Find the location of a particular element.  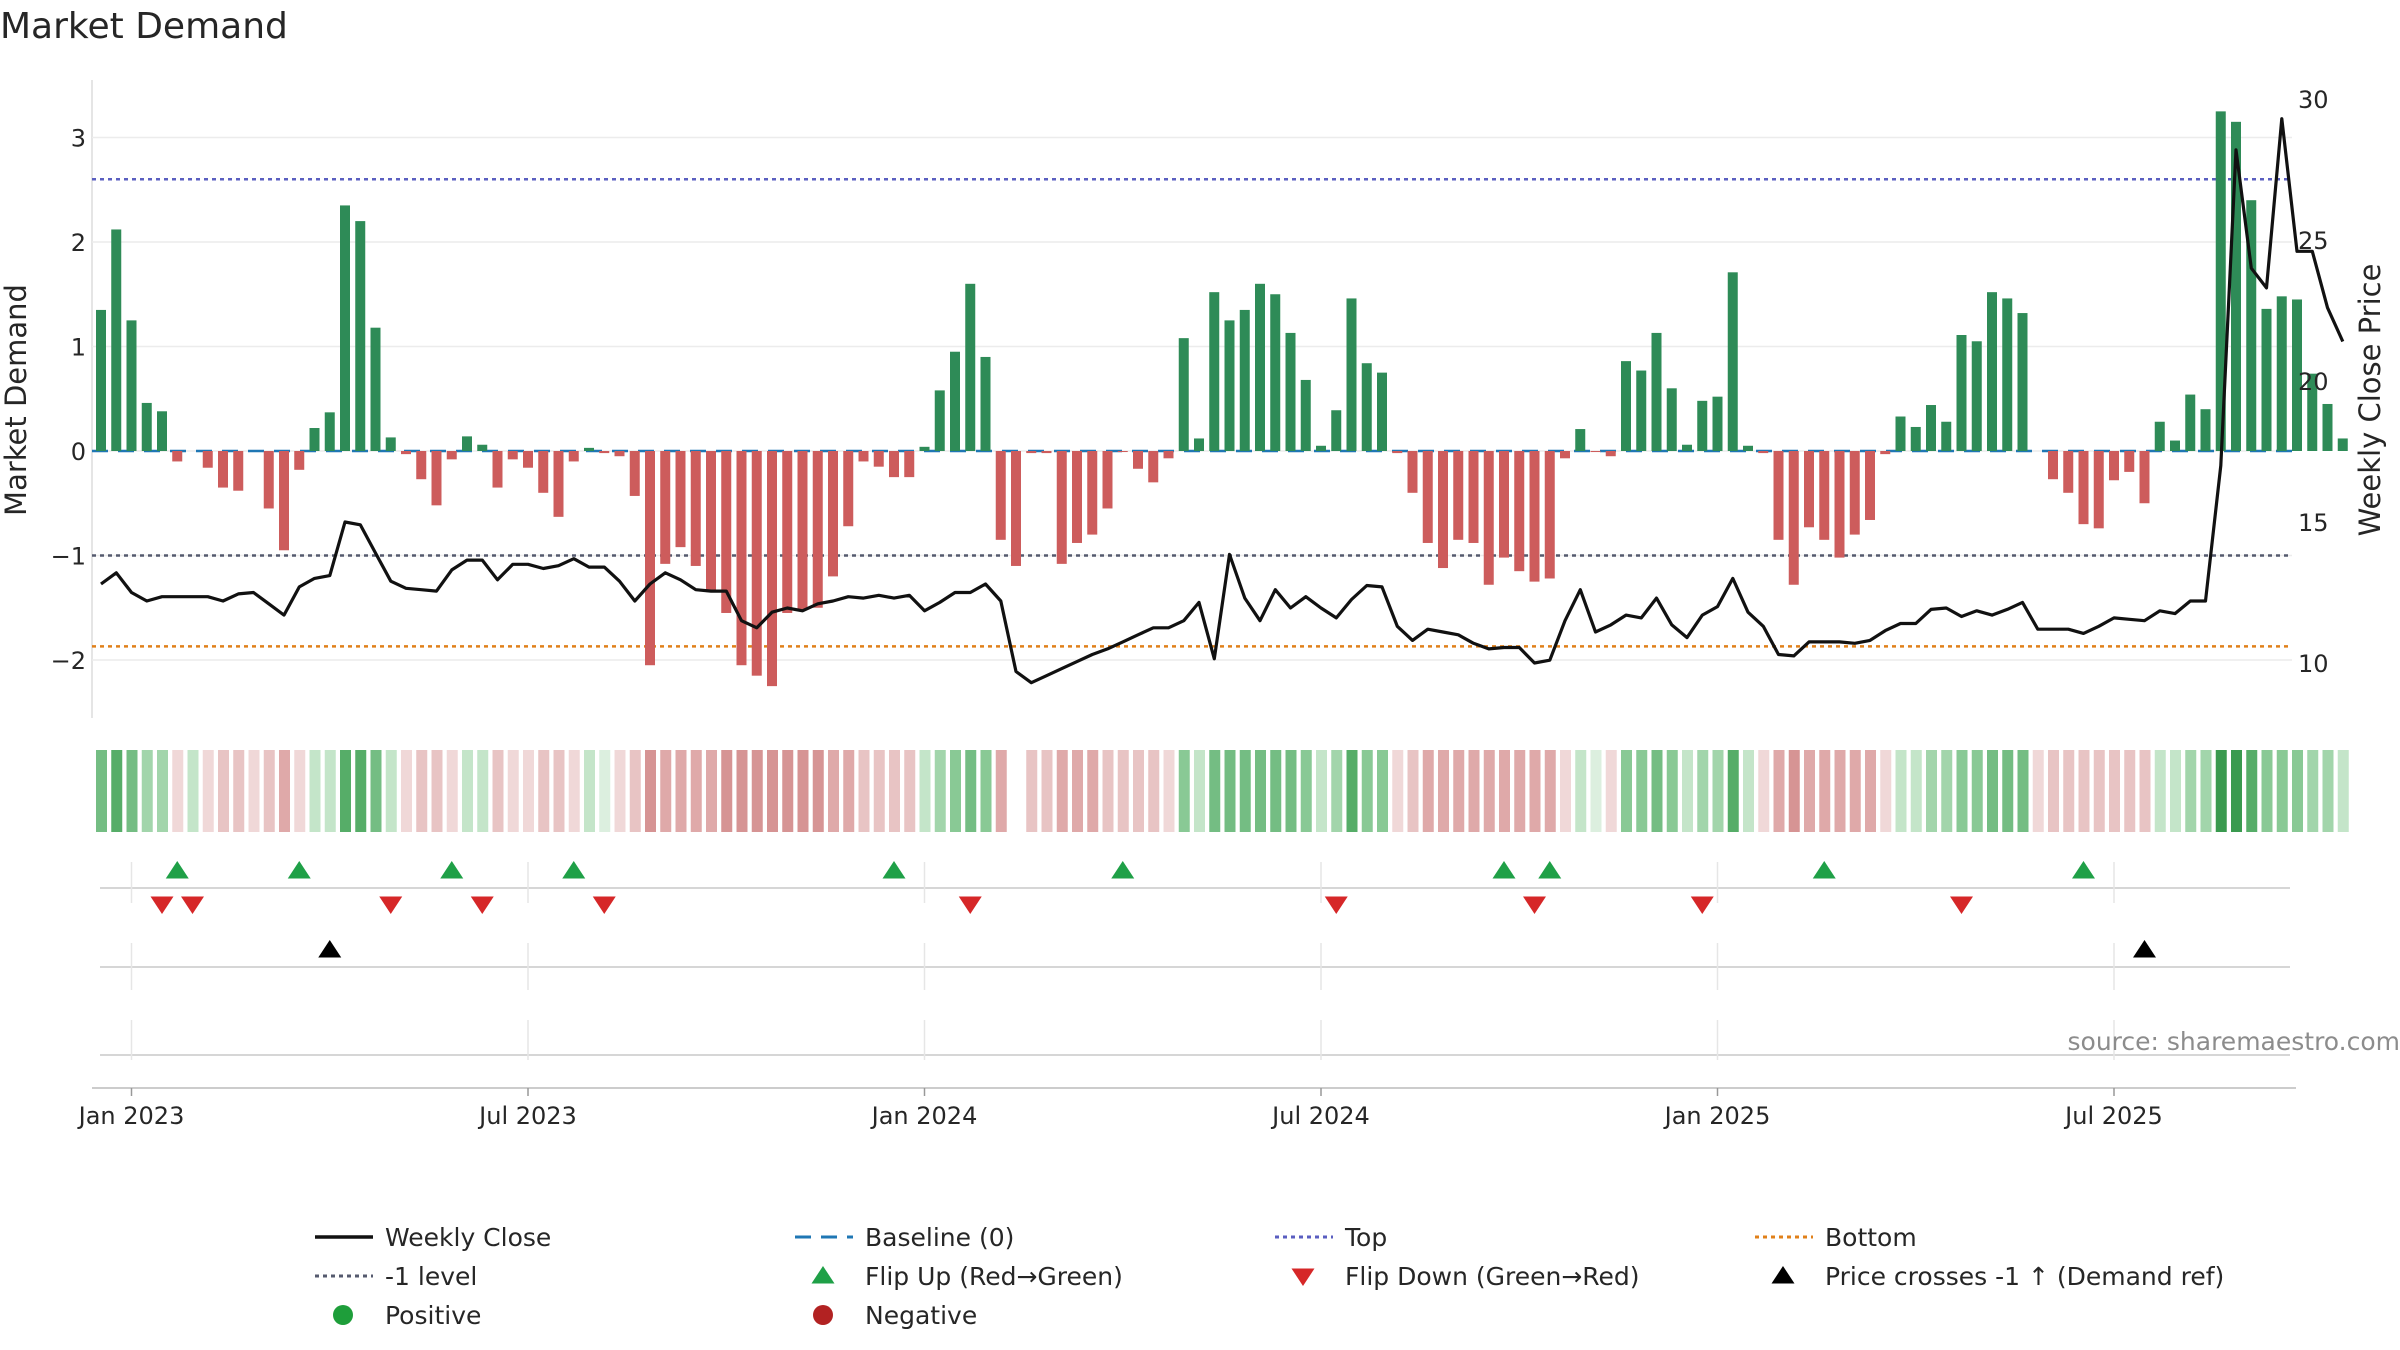

demand-color-strip is located at coordinates (1222, 791).